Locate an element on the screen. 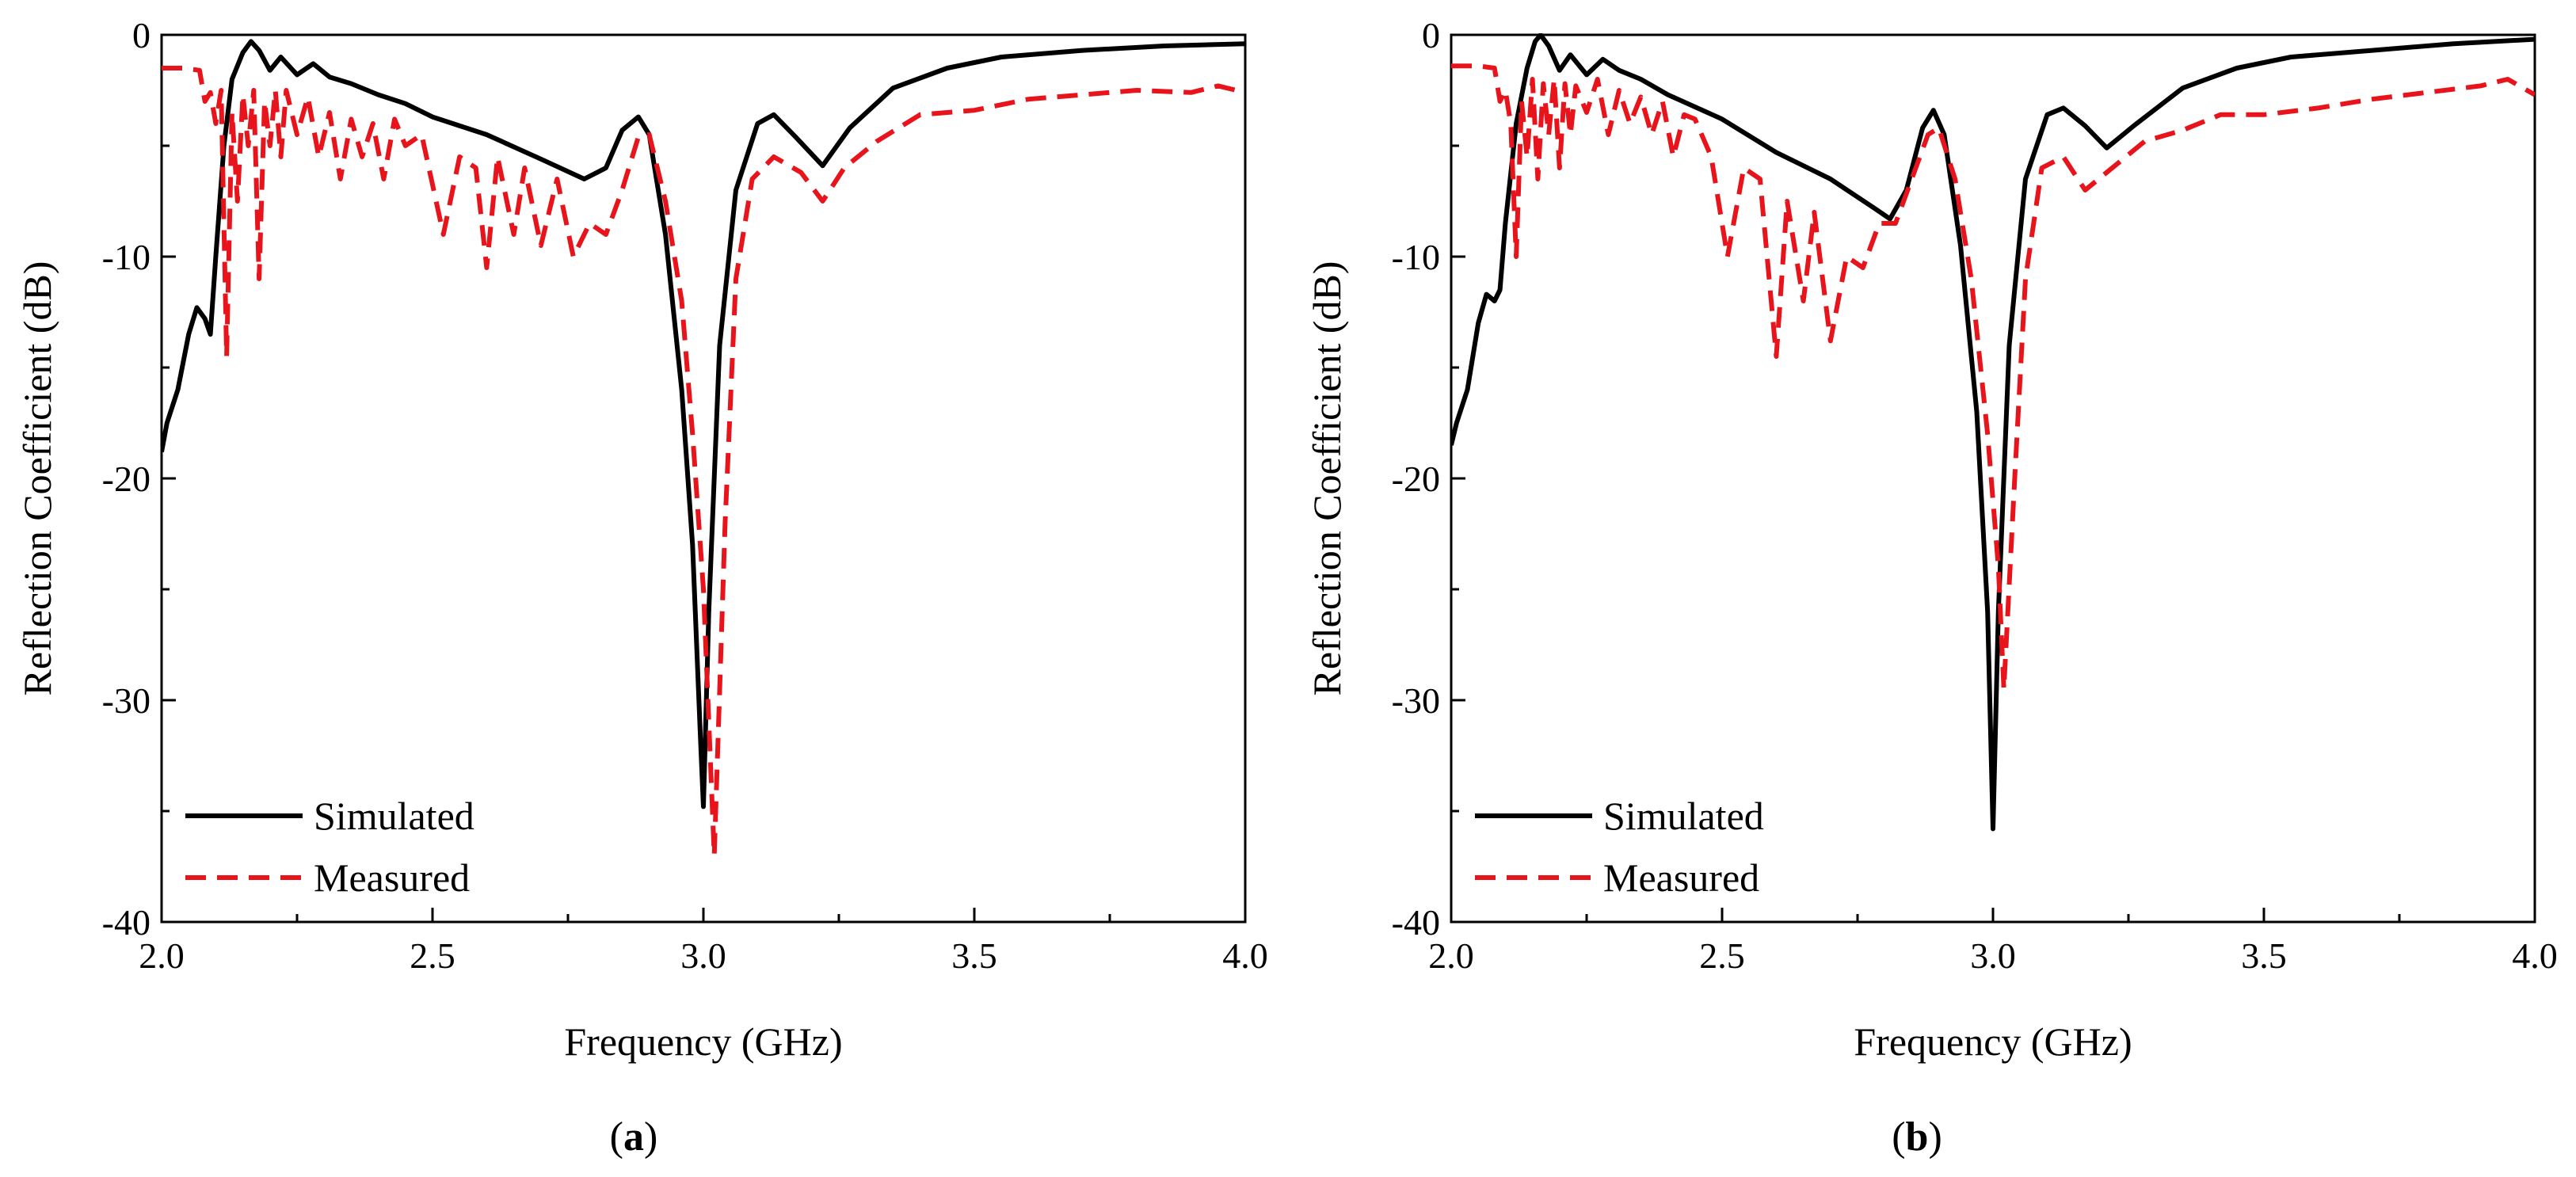 The width and height of the screenshot is (2576, 1177). panel-letter: a is located at coordinates (634, 1137).